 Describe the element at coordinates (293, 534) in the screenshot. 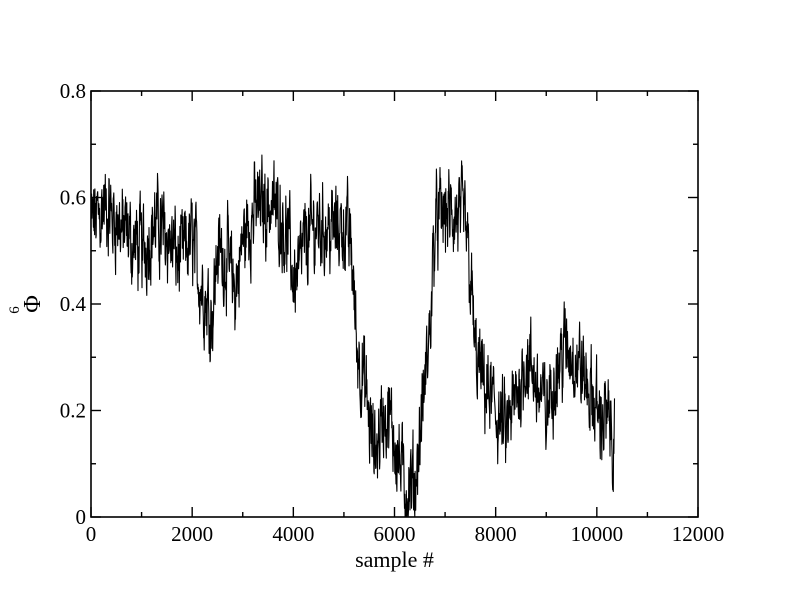

I see `x-tick-label: 4000` at that location.